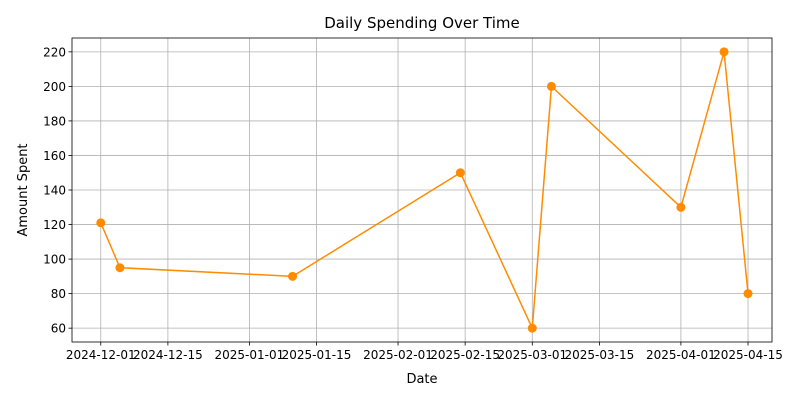 The width and height of the screenshot is (800, 400). Describe the element at coordinates (54, 225) in the screenshot. I see `y-tick-label: 120` at that location.